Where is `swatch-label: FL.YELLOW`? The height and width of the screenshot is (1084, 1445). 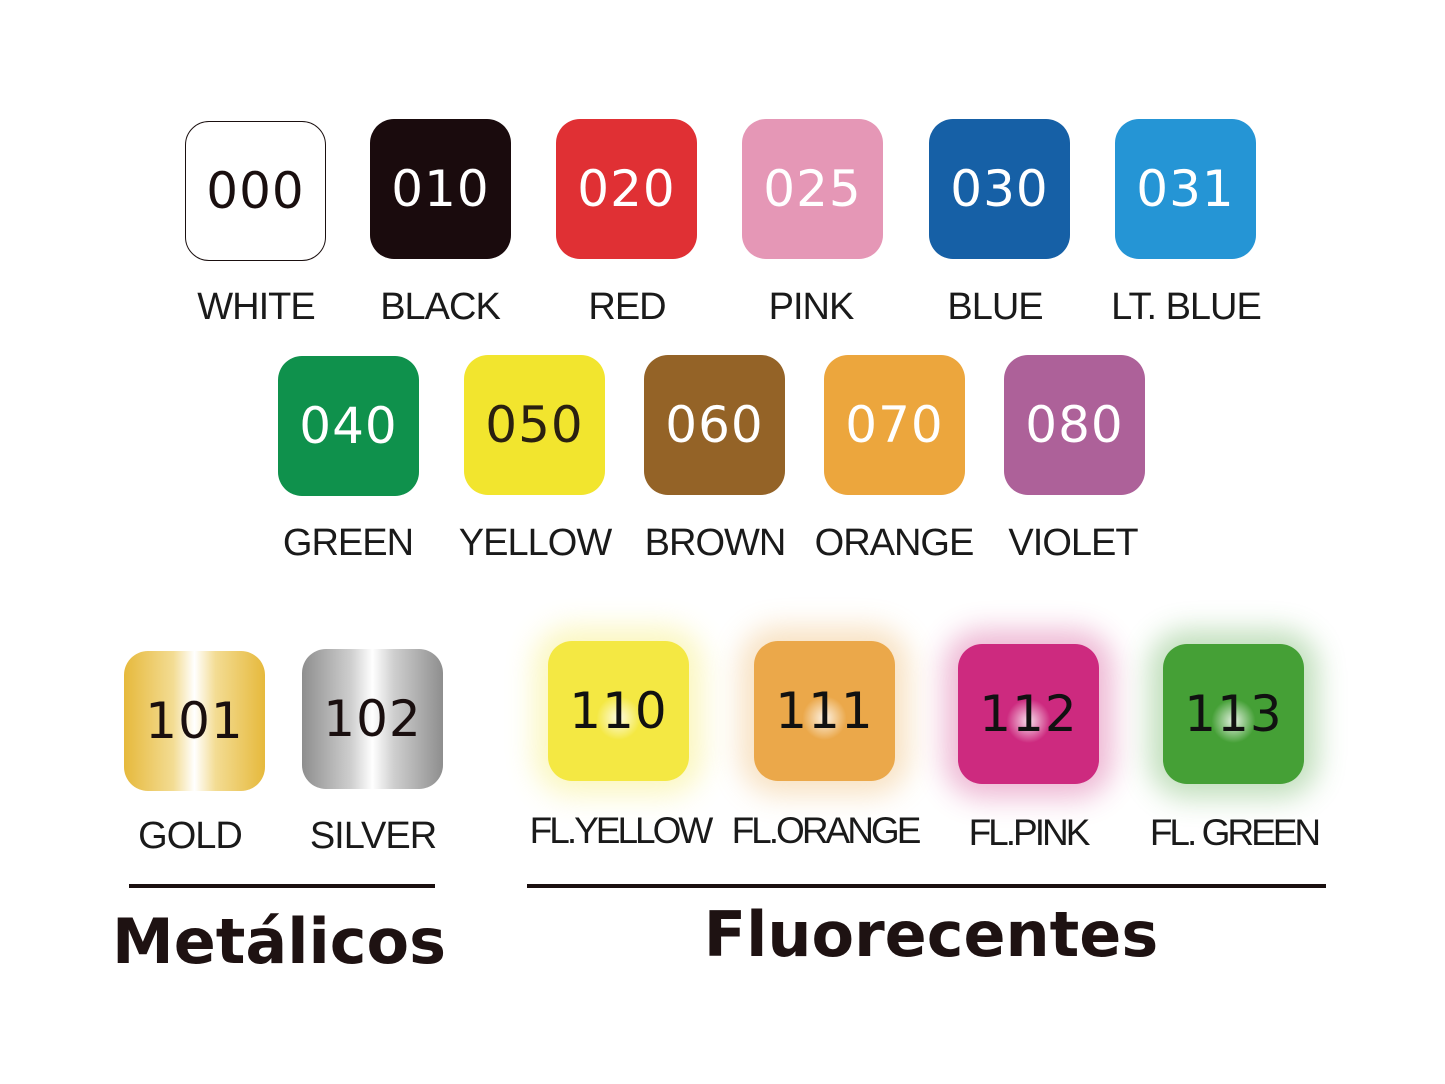 swatch-label: FL.YELLOW is located at coordinates (621, 830).